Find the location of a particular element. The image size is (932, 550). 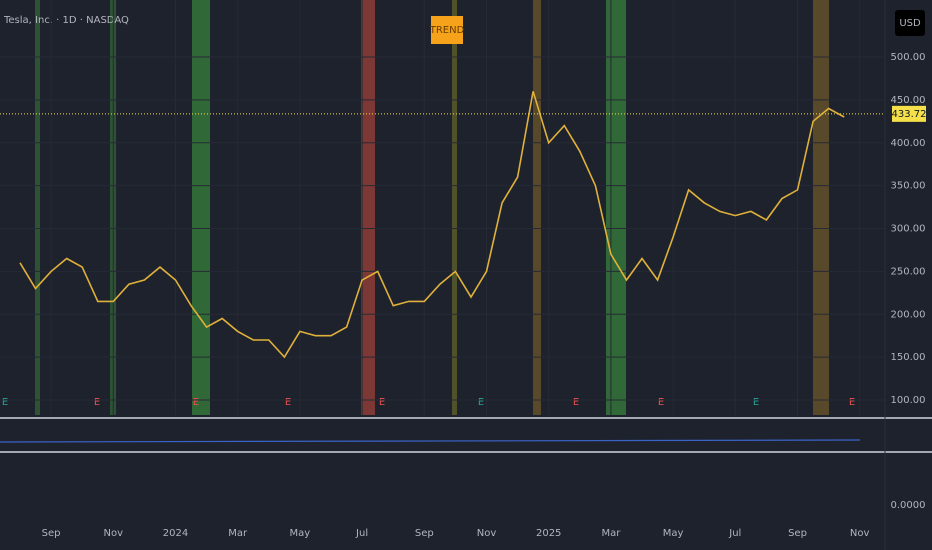

annotation-box is located at coordinates (447, 30).